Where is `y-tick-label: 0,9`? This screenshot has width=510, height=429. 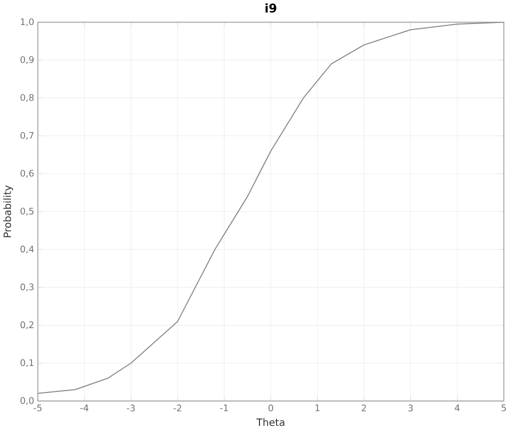 y-tick-label: 0,9 is located at coordinates (27, 60).